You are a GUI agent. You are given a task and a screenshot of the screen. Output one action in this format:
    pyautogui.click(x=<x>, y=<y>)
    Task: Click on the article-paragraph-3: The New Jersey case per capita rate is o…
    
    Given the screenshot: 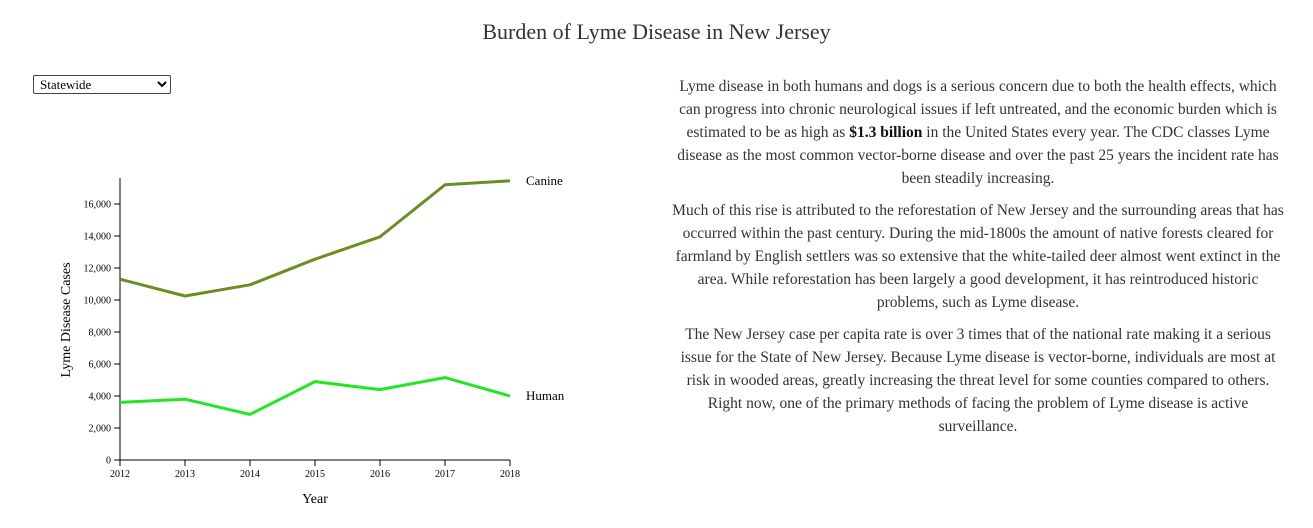 What is the action you would take?
    pyautogui.click(x=978, y=380)
    